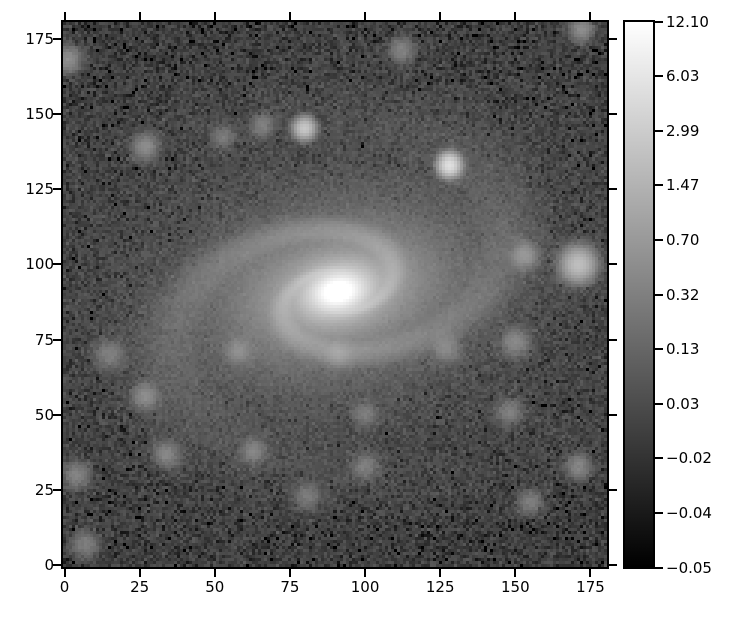  What do you see at coordinates (365, 587) in the screenshot?
I see `x-tick-label: 100` at bounding box center [365, 587].